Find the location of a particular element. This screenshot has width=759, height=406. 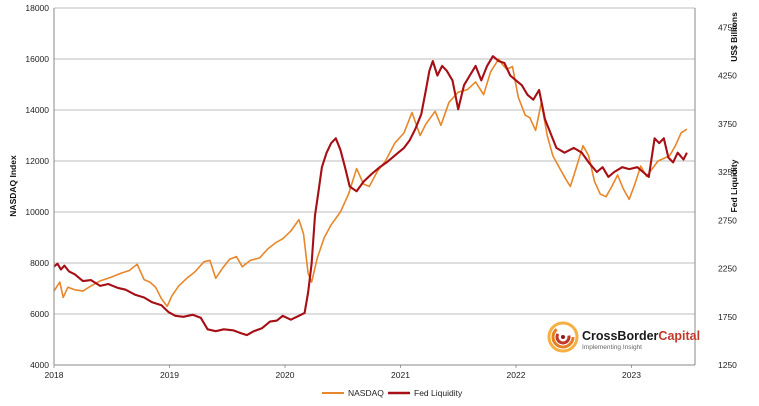

right-tick-label: 4750 is located at coordinates (727, 27).